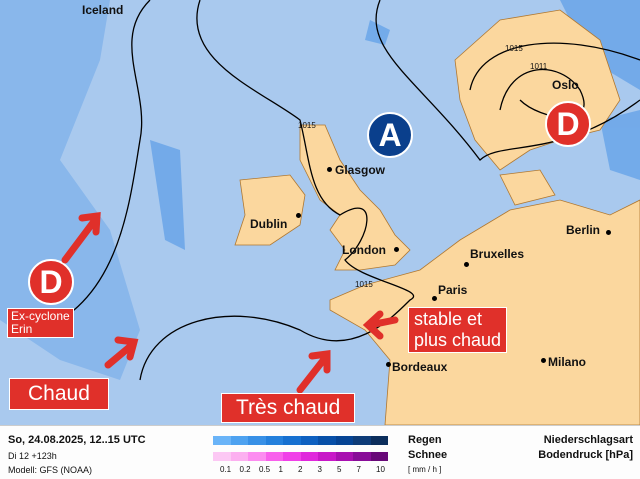 This screenshot has height=479, width=640. Describe the element at coordinates (425, 440) in the screenshot. I see `rain-label: Regen` at that location.